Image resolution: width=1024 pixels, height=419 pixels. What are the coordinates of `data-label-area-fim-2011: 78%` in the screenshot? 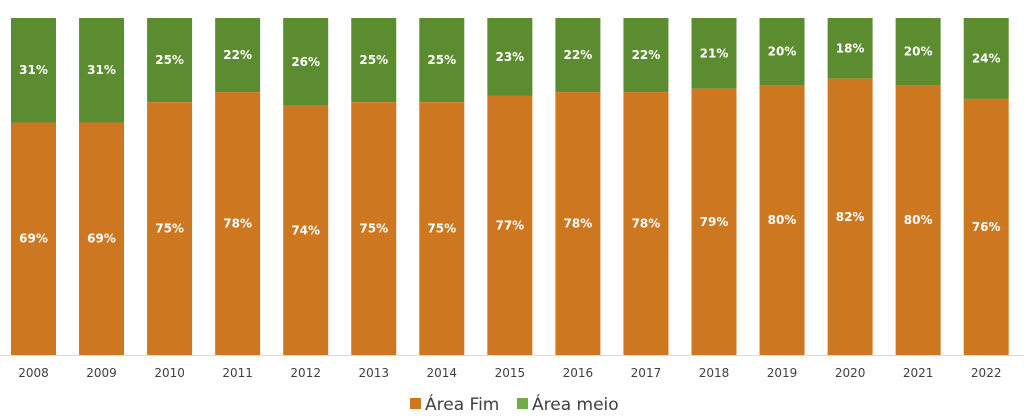 It's located at (237, 224).